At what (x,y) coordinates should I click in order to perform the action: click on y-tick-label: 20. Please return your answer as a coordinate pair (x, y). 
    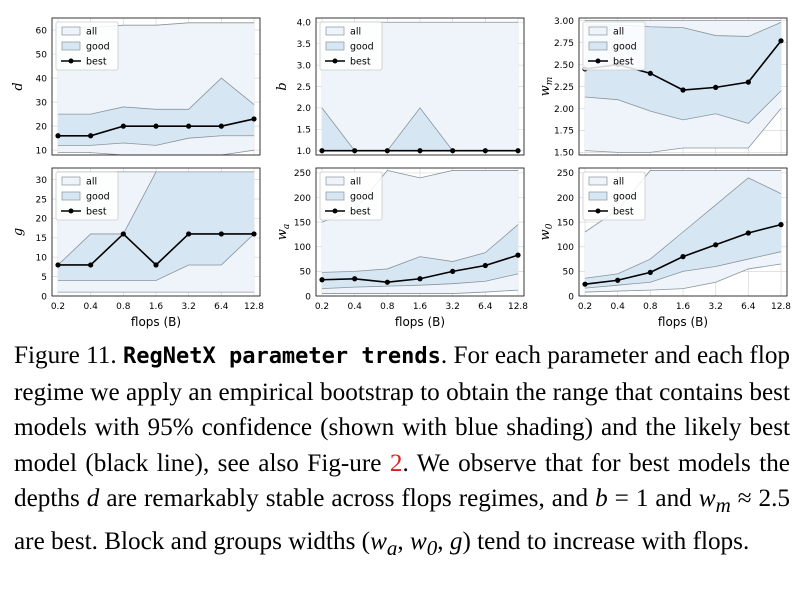
    Looking at the image, I should click on (42, 220).